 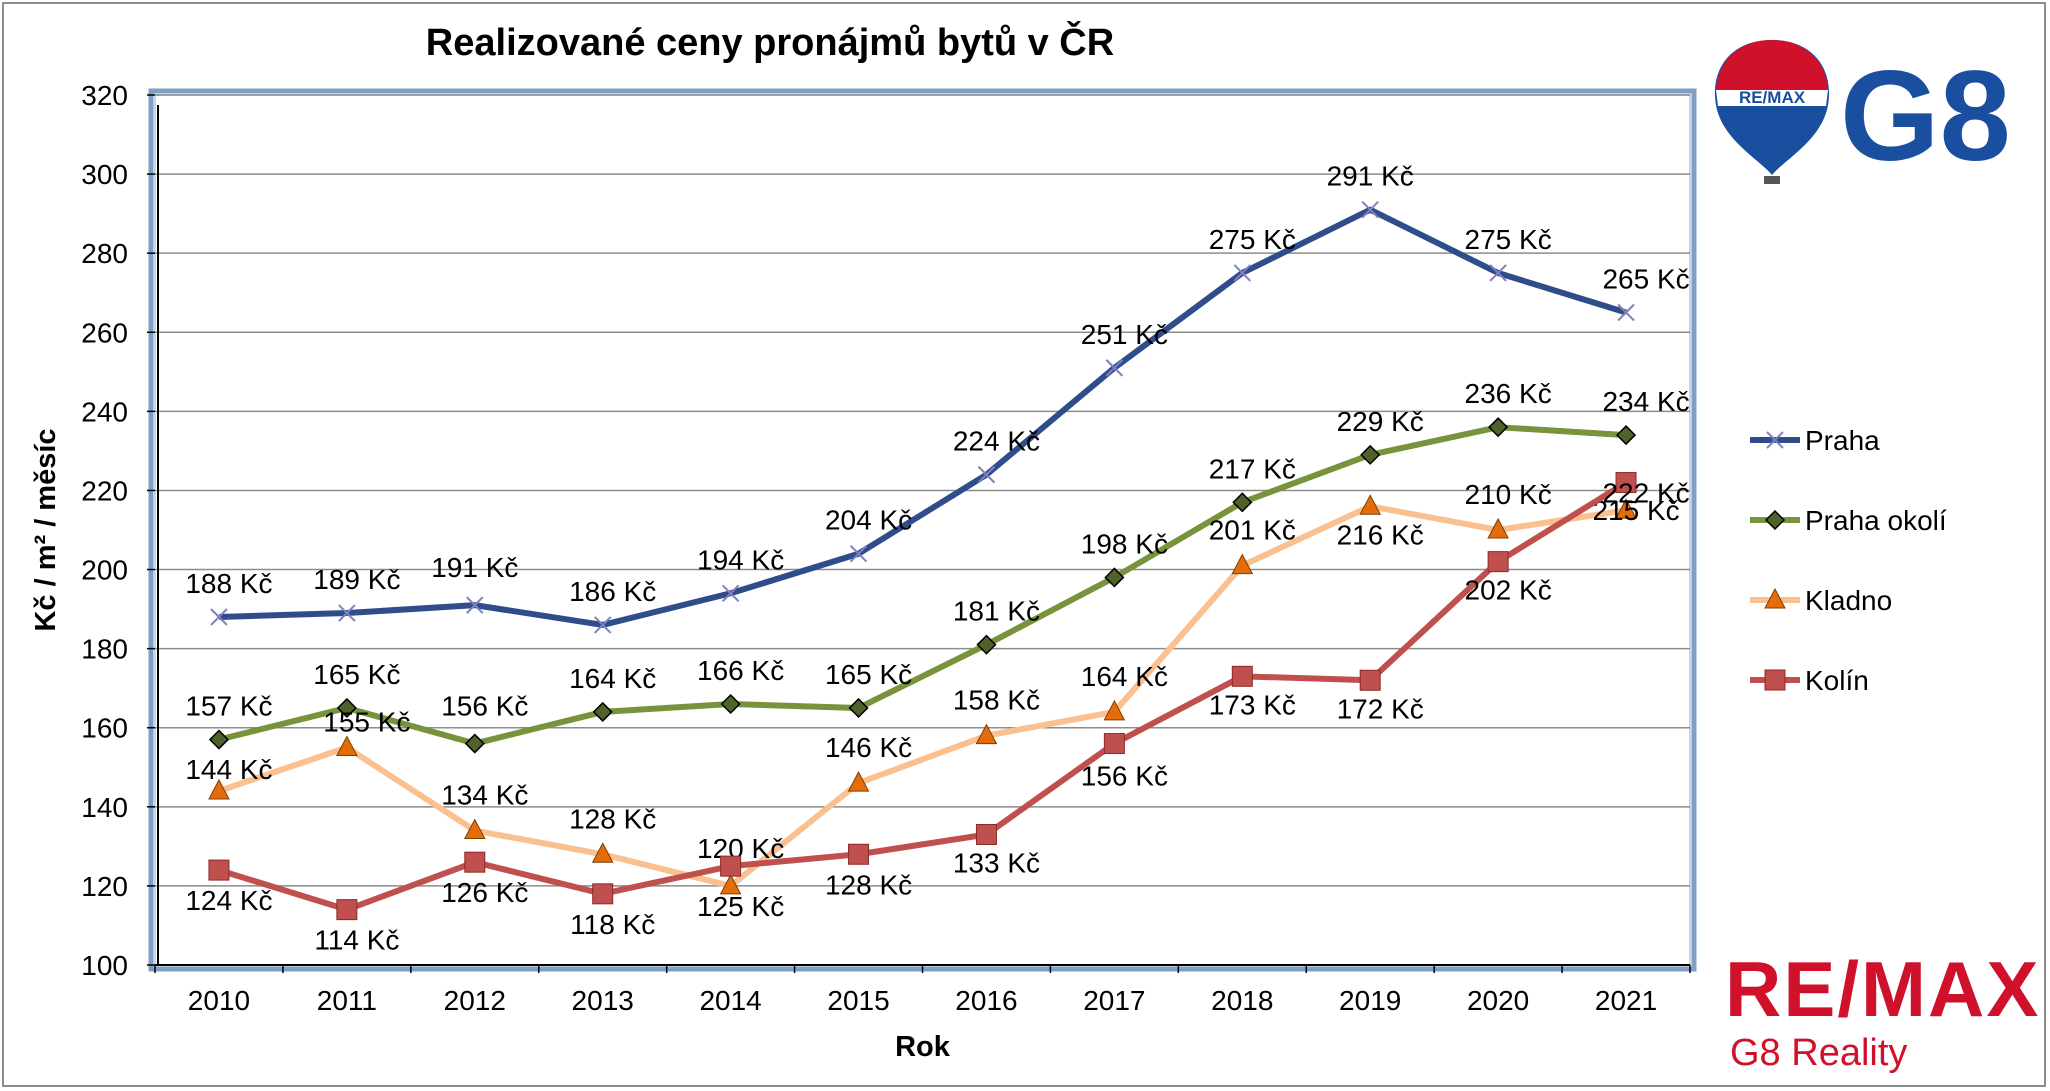 I want to click on x-tick-label: 2014, so click(x=730, y=1000).